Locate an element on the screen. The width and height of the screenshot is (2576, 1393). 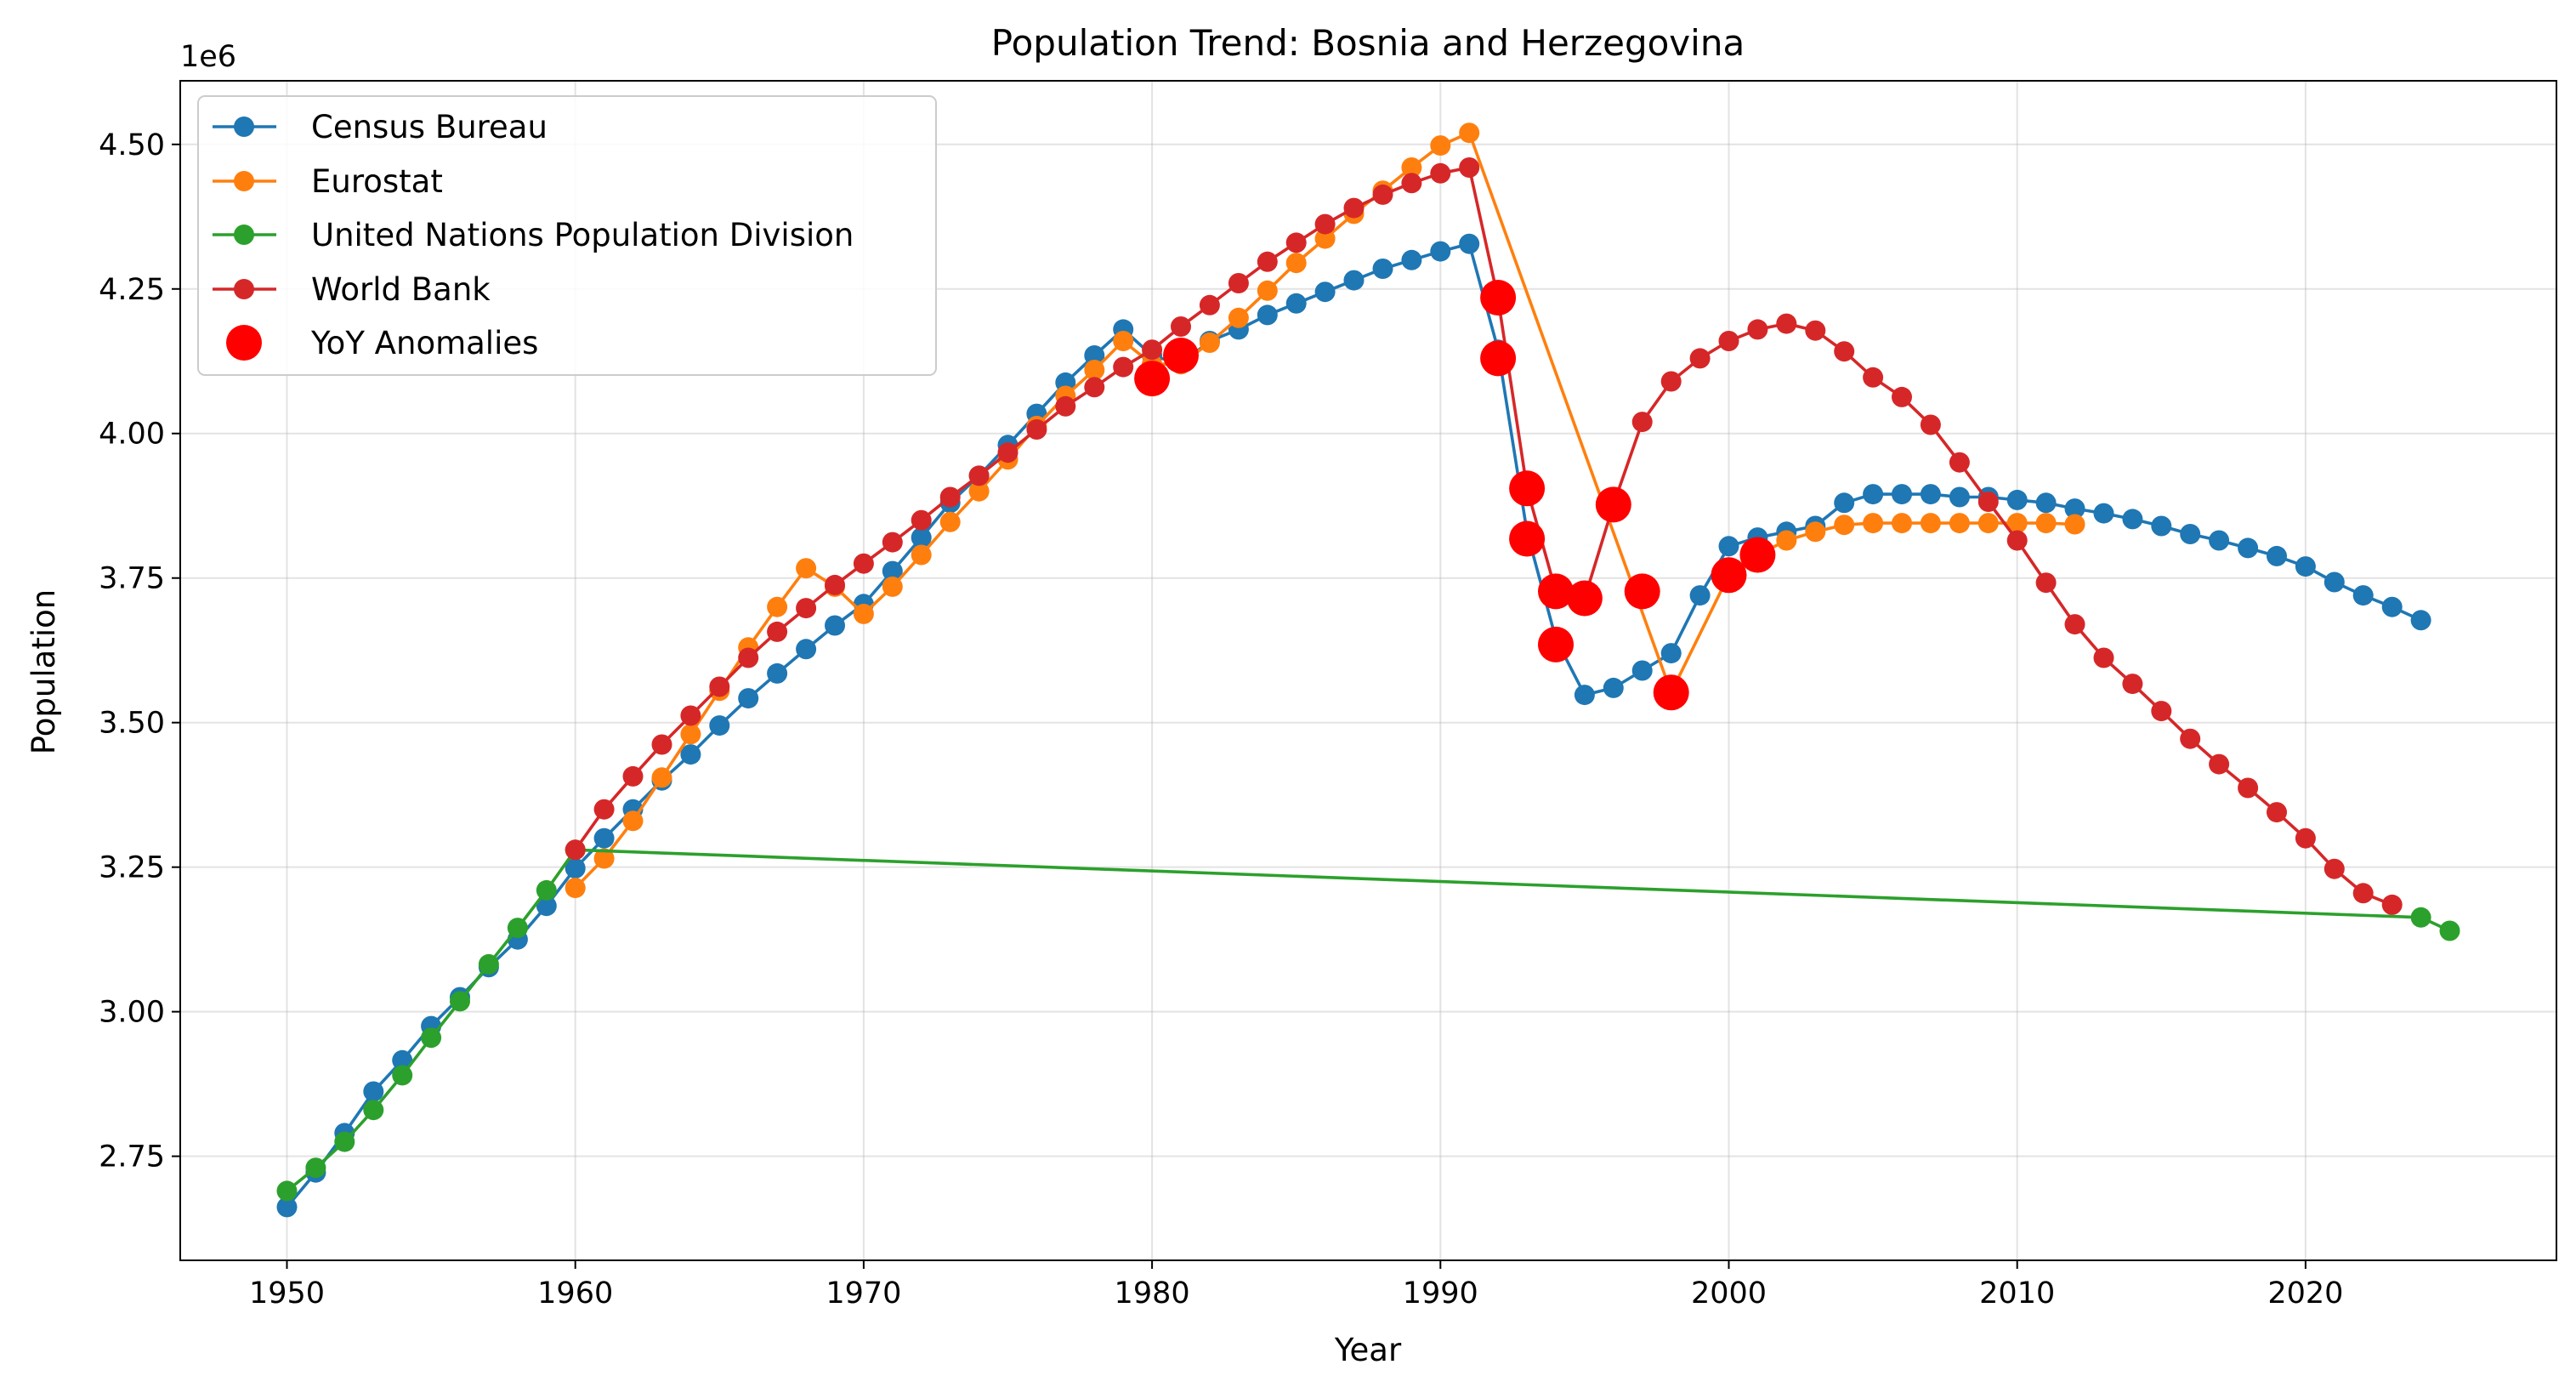
x-tick-label: 1980 is located at coordinates (1152, 1293).